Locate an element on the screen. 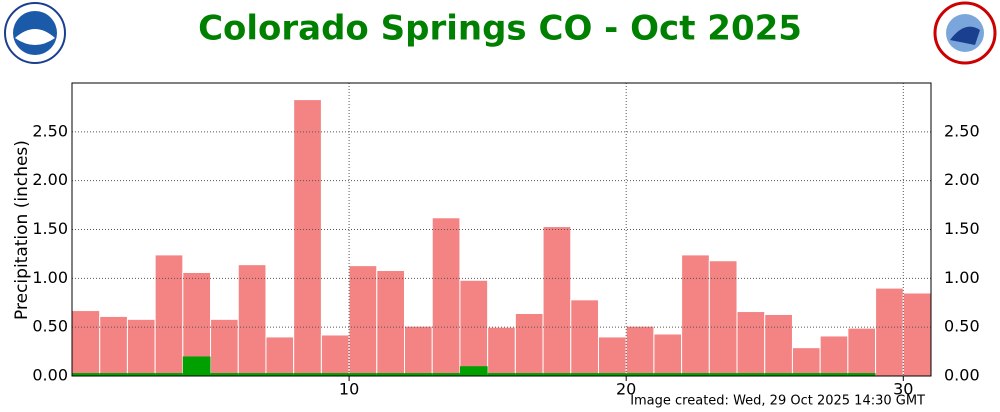 The height and width of the screenshot is (412, 1000). y-tick-label-right: 0.00 is located at coordinates (962, 375).